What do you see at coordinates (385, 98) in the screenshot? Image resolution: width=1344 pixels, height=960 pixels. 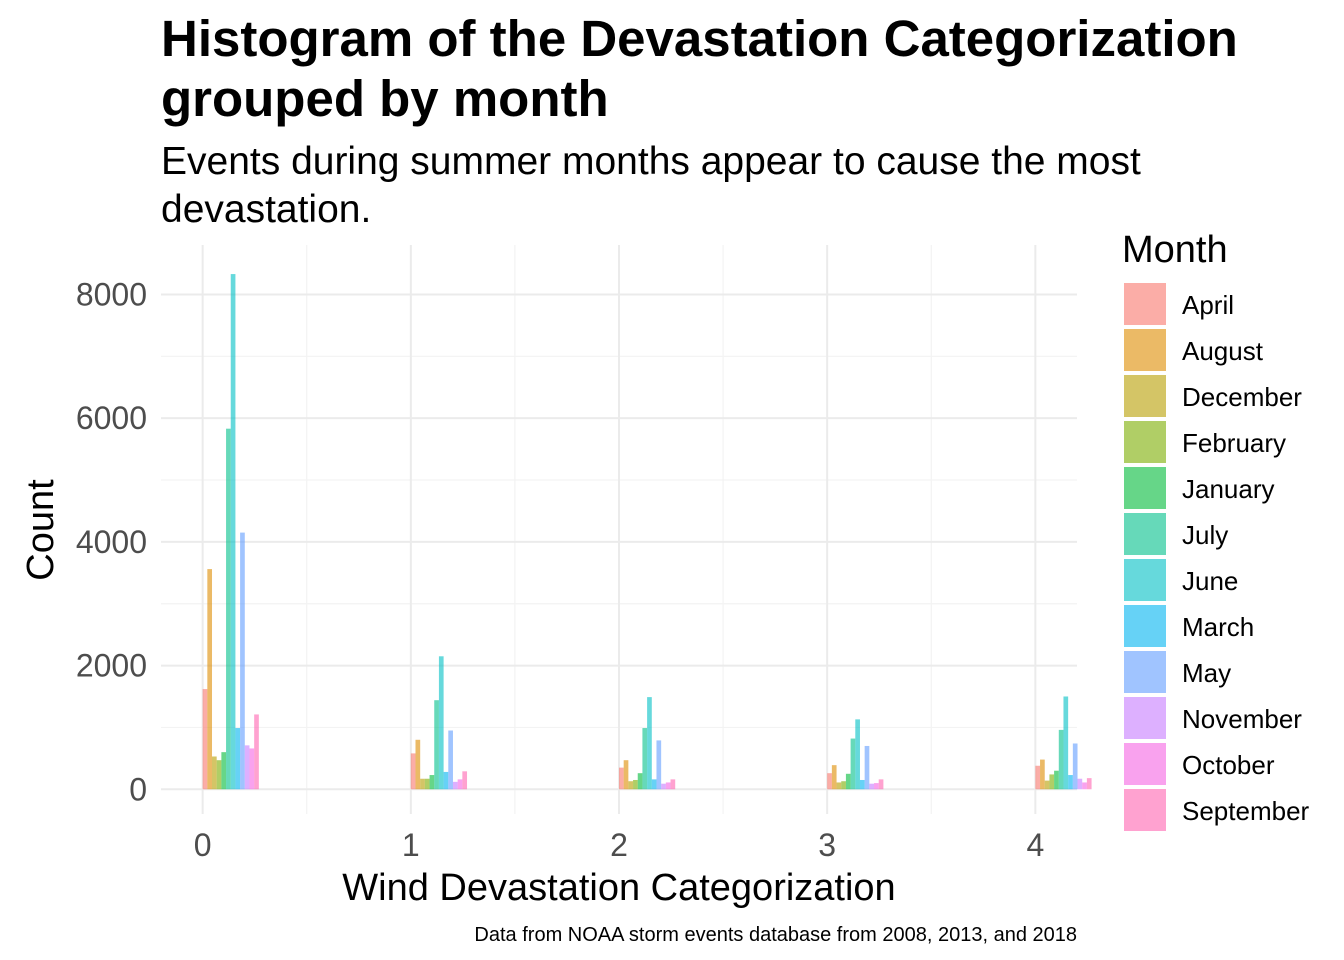 I see `chart-title-line2: grouped by month` at bounding box center [385, 98].